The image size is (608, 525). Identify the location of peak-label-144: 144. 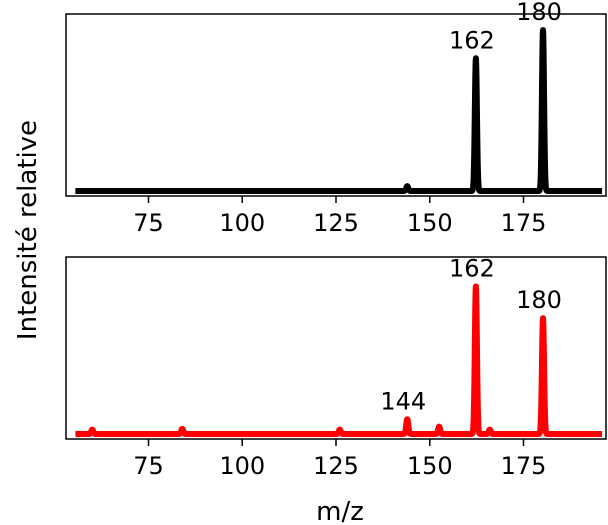
(403, 401).